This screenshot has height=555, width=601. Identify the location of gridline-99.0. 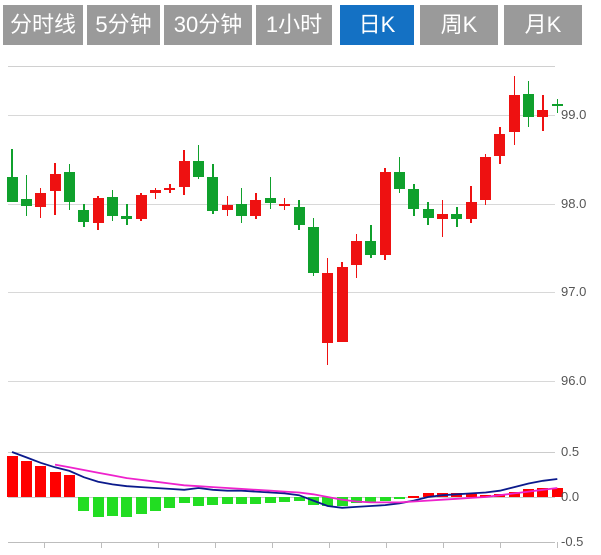
(281, 115).